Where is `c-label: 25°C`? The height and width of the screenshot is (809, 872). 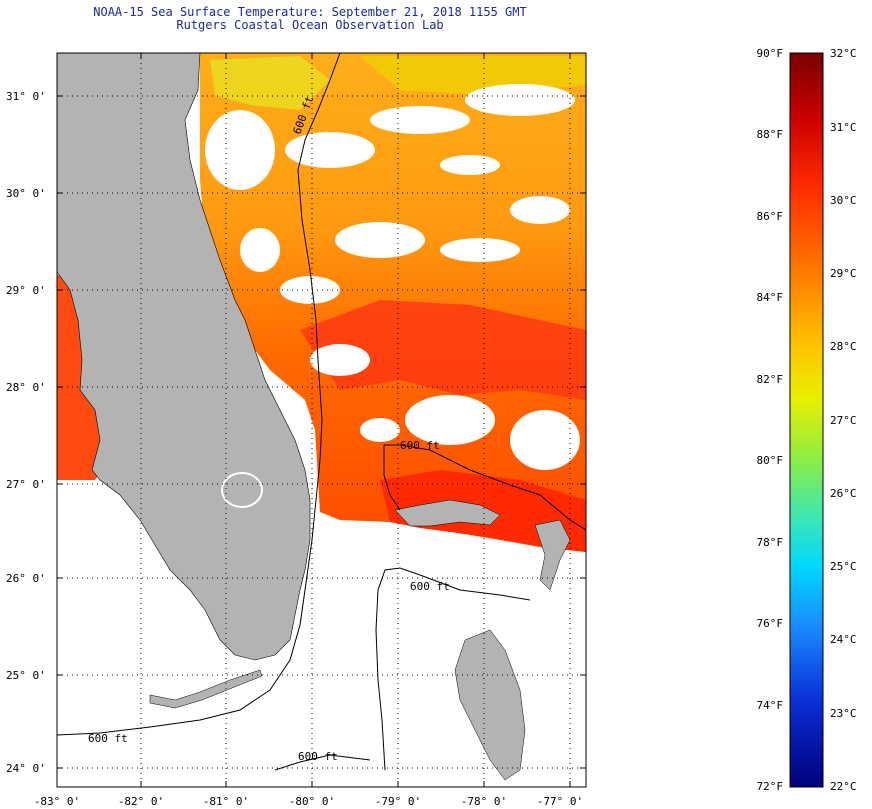
c-label: 25°C is located at coordinates (843, 566).